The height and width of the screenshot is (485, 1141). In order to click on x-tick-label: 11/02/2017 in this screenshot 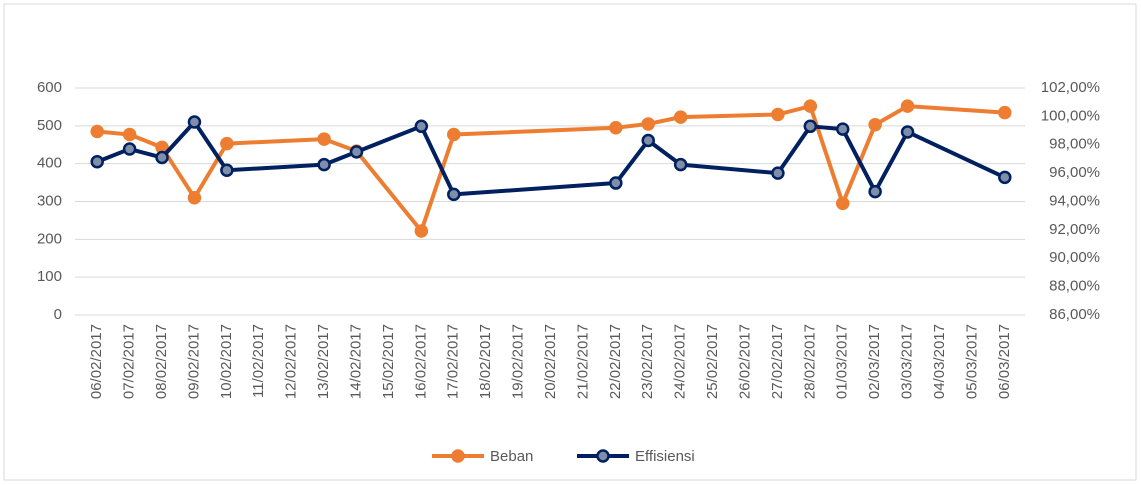, I will do `click(258, 361)`.